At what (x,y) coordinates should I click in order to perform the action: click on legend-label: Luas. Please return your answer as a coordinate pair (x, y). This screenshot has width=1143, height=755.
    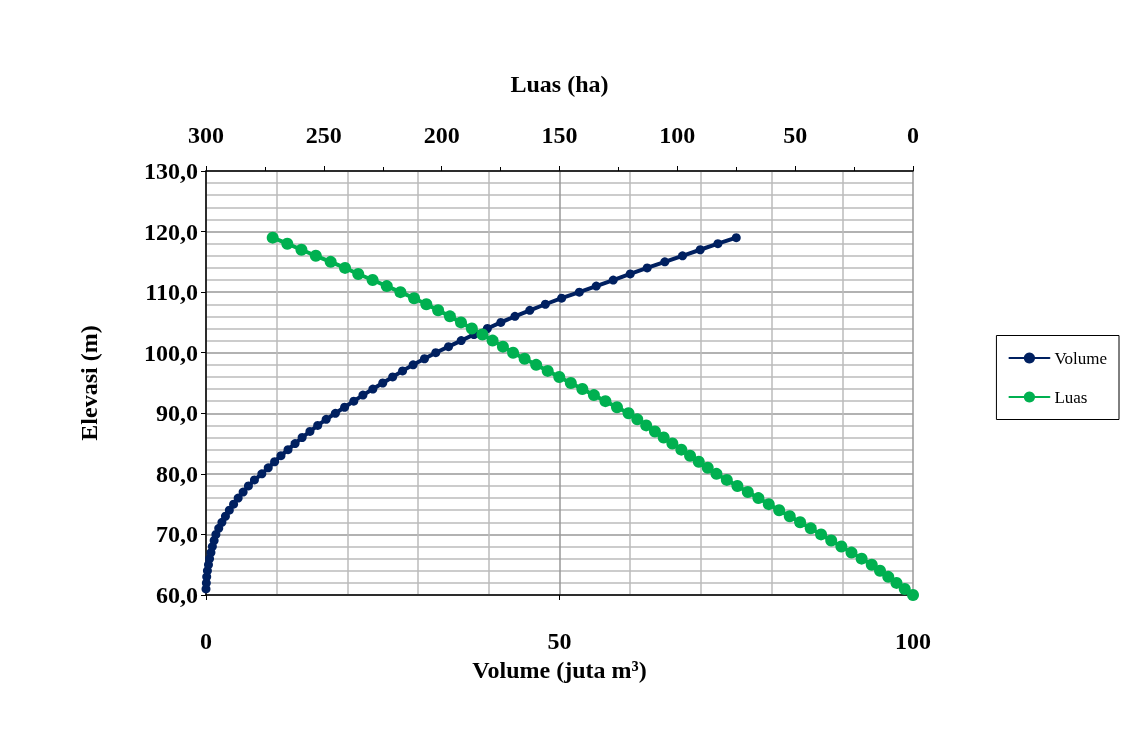
    Looking at the image, I should click on (1071, 397).